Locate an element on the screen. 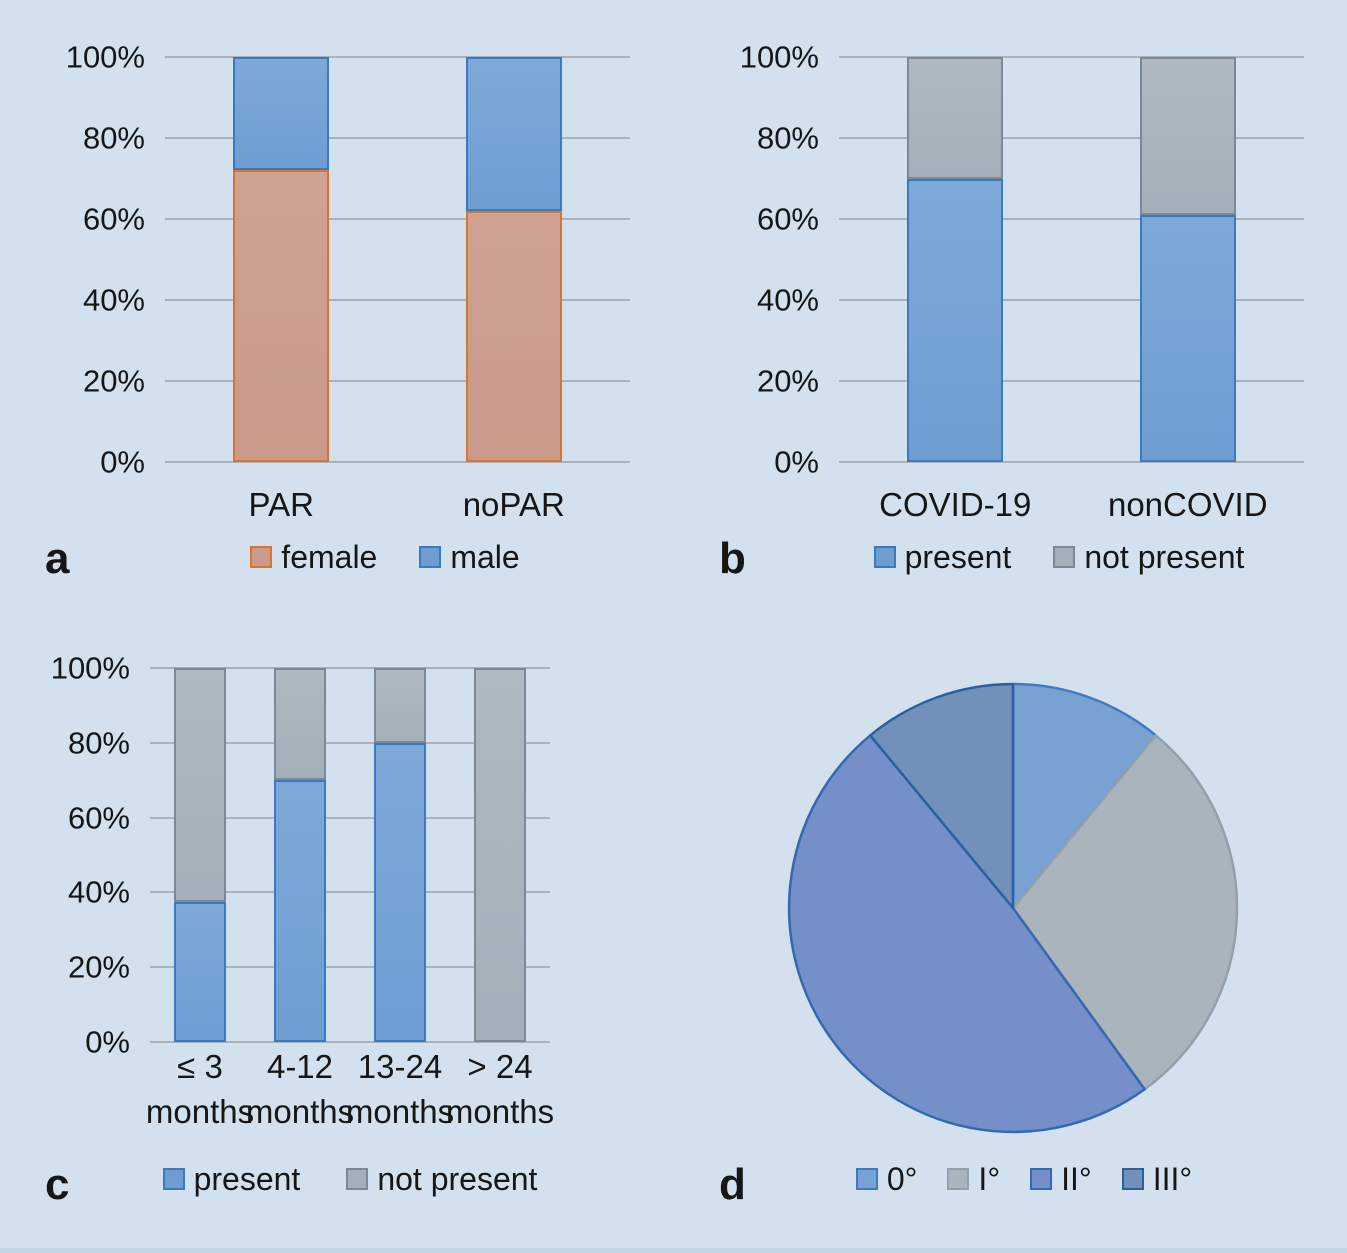 Image resolution: width=1347 pixels, height=1253 pixels. y-tick-label: 100% is located at coordinates (105, 57).